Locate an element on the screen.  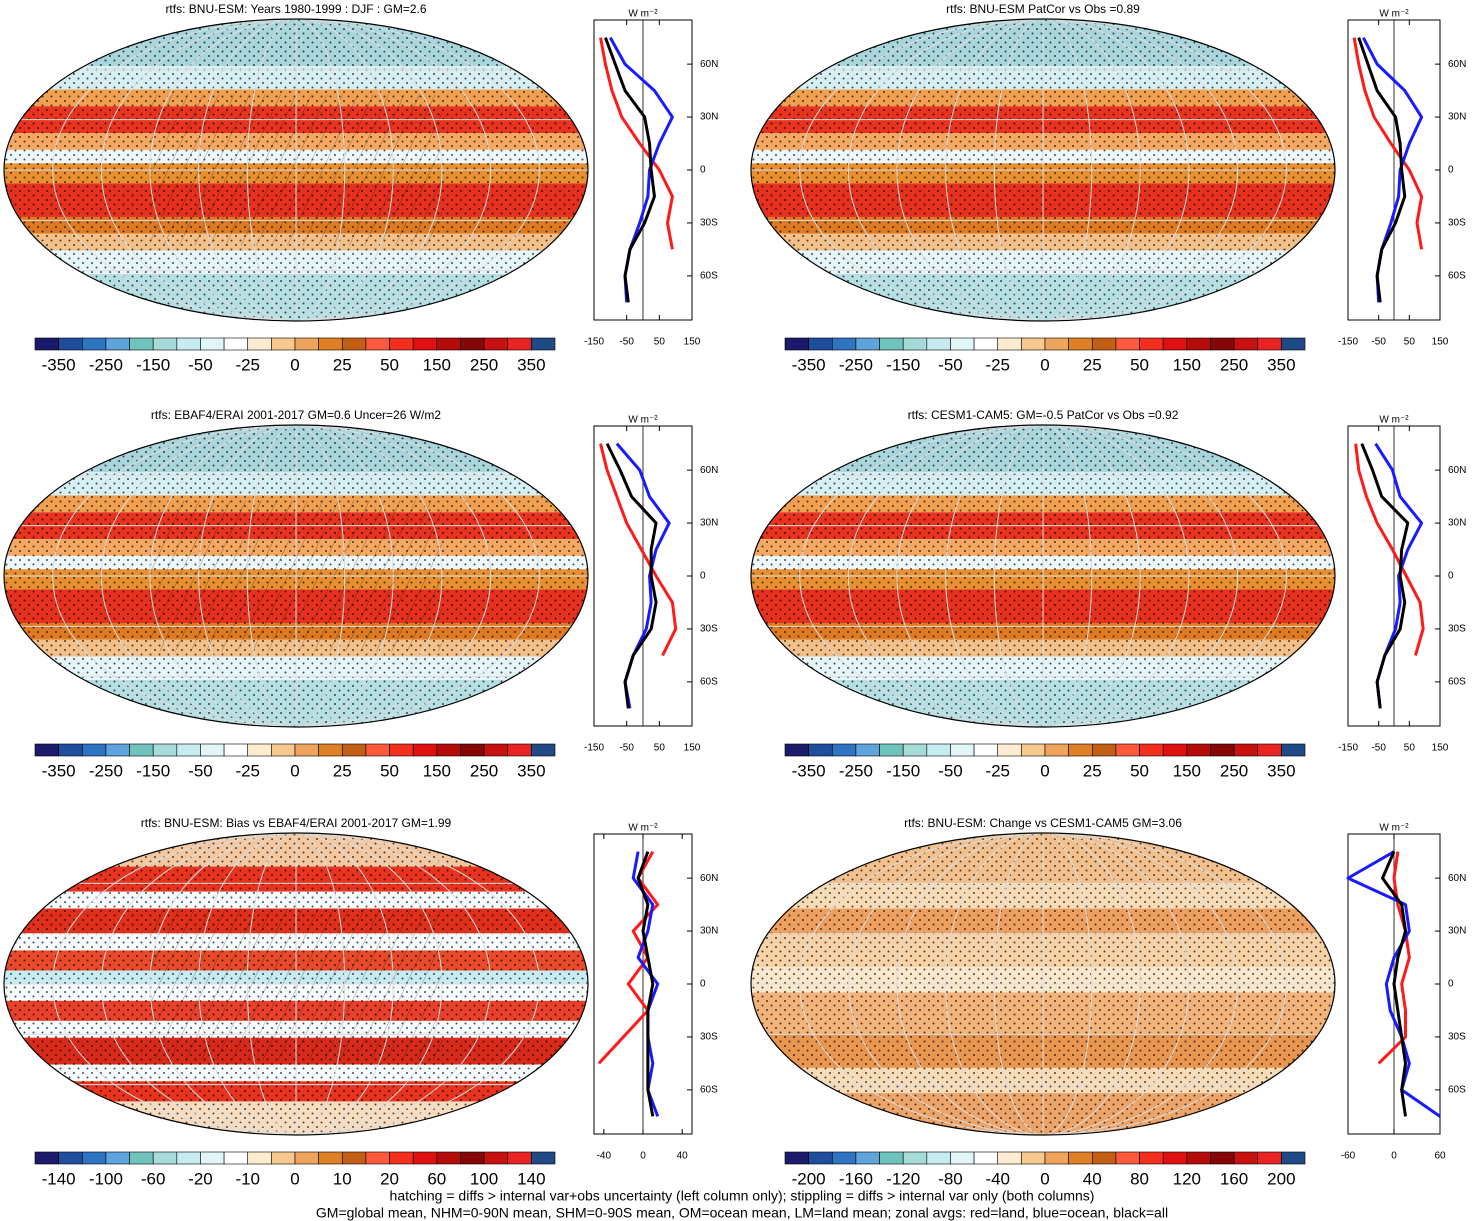
colorbar-label: 0 is located at coordinates (294, 770).